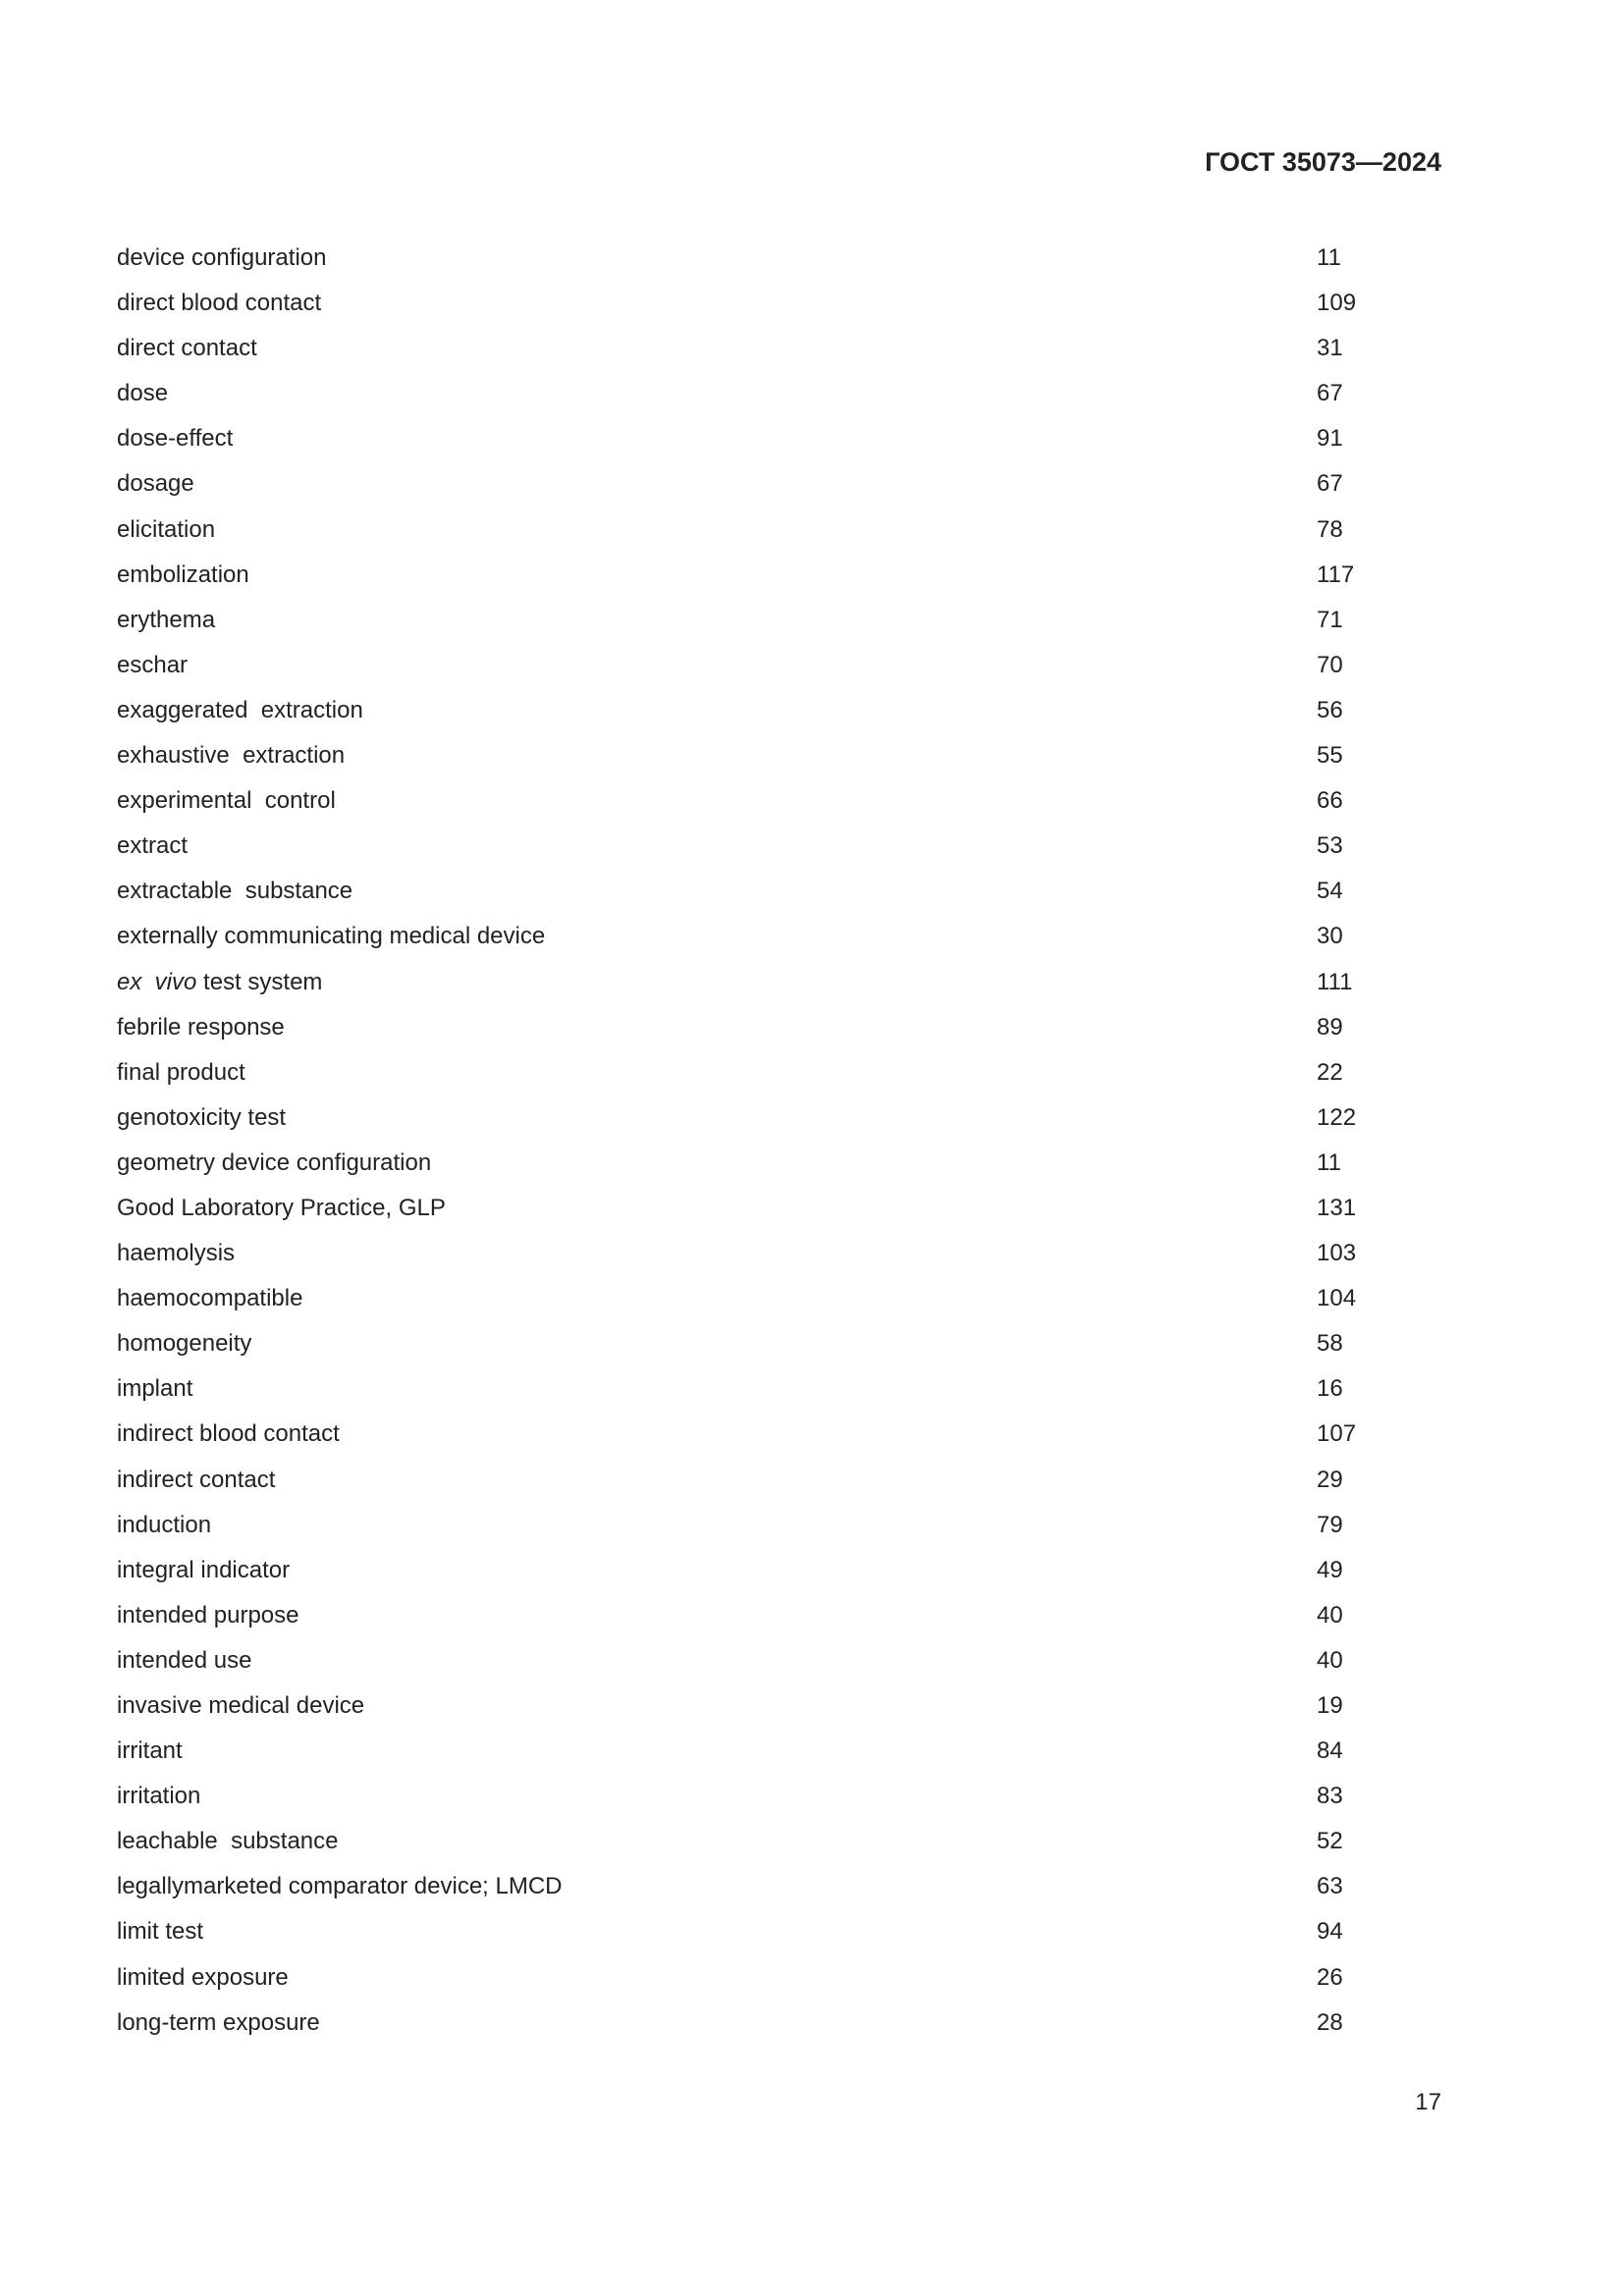  I want to click on index-reference-number: 58, so click(1330, 1344).